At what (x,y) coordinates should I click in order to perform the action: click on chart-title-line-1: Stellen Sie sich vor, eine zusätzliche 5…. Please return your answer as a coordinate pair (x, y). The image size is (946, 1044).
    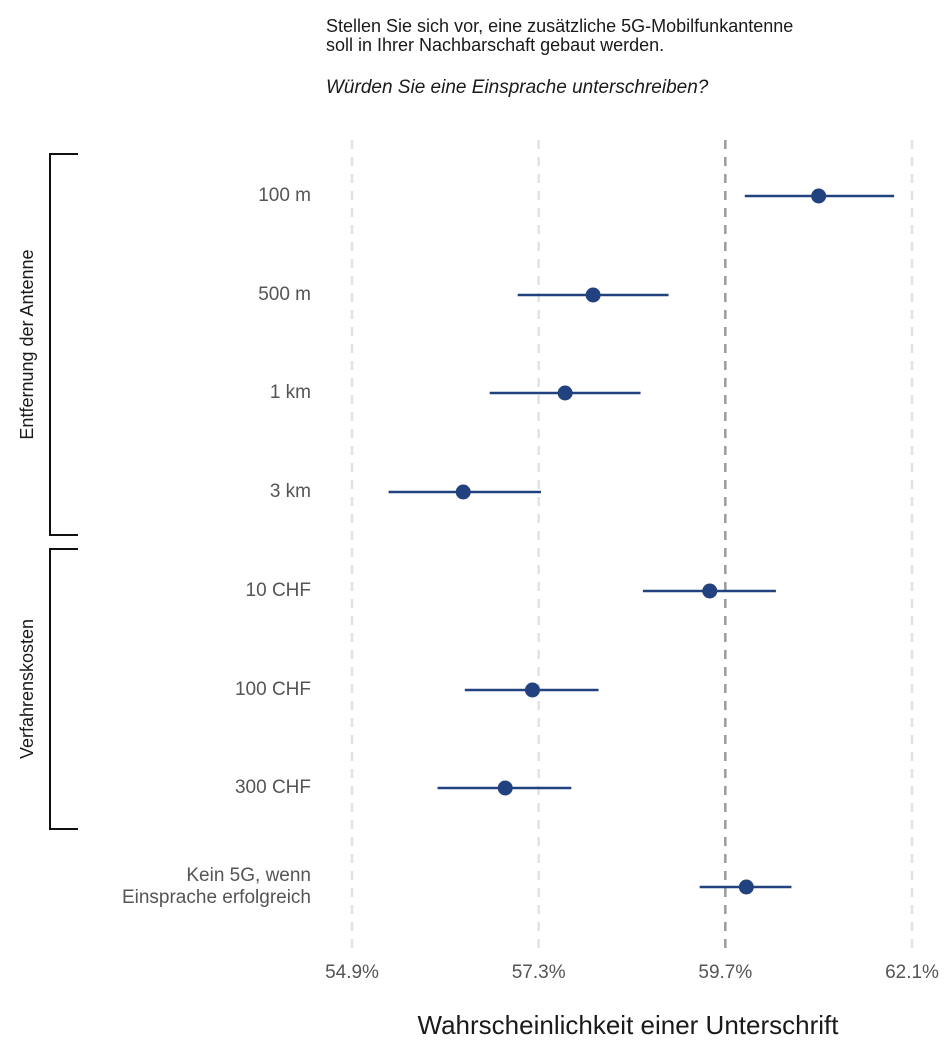
    Looking at the image, I should click on (560, 26).